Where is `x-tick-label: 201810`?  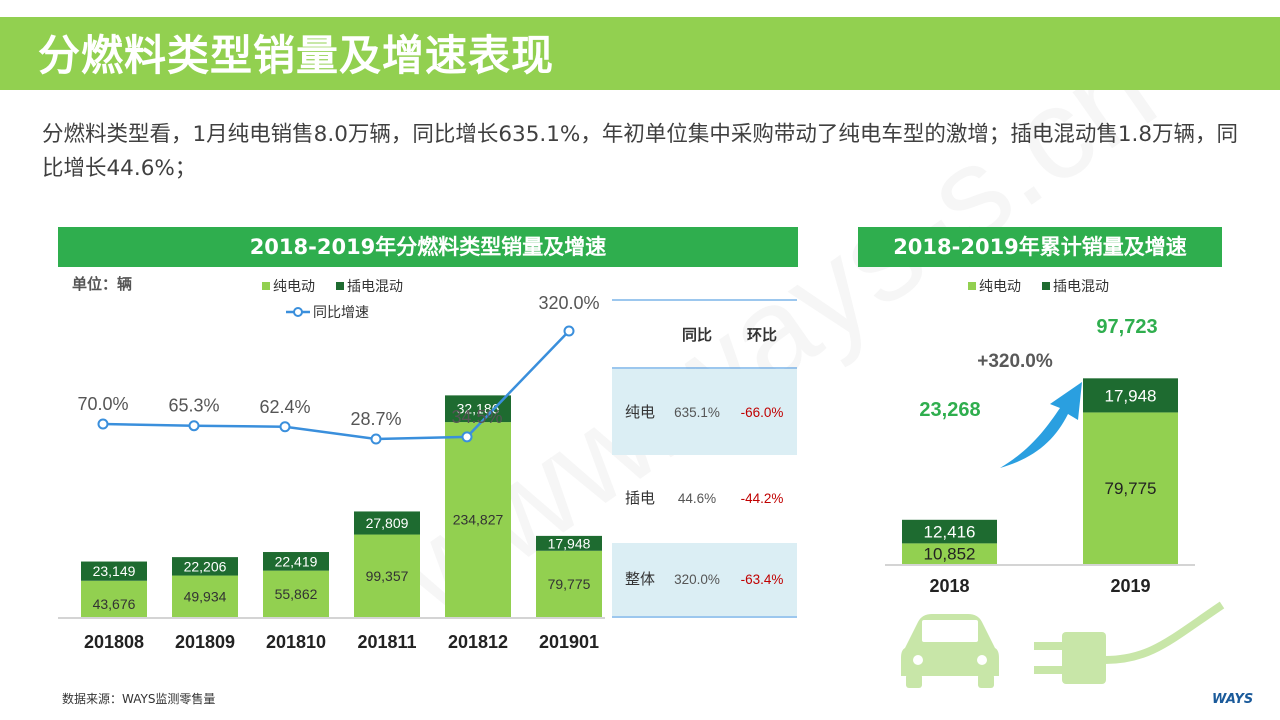 x-tick-label: 201810 is located at coordinates (296, 642).